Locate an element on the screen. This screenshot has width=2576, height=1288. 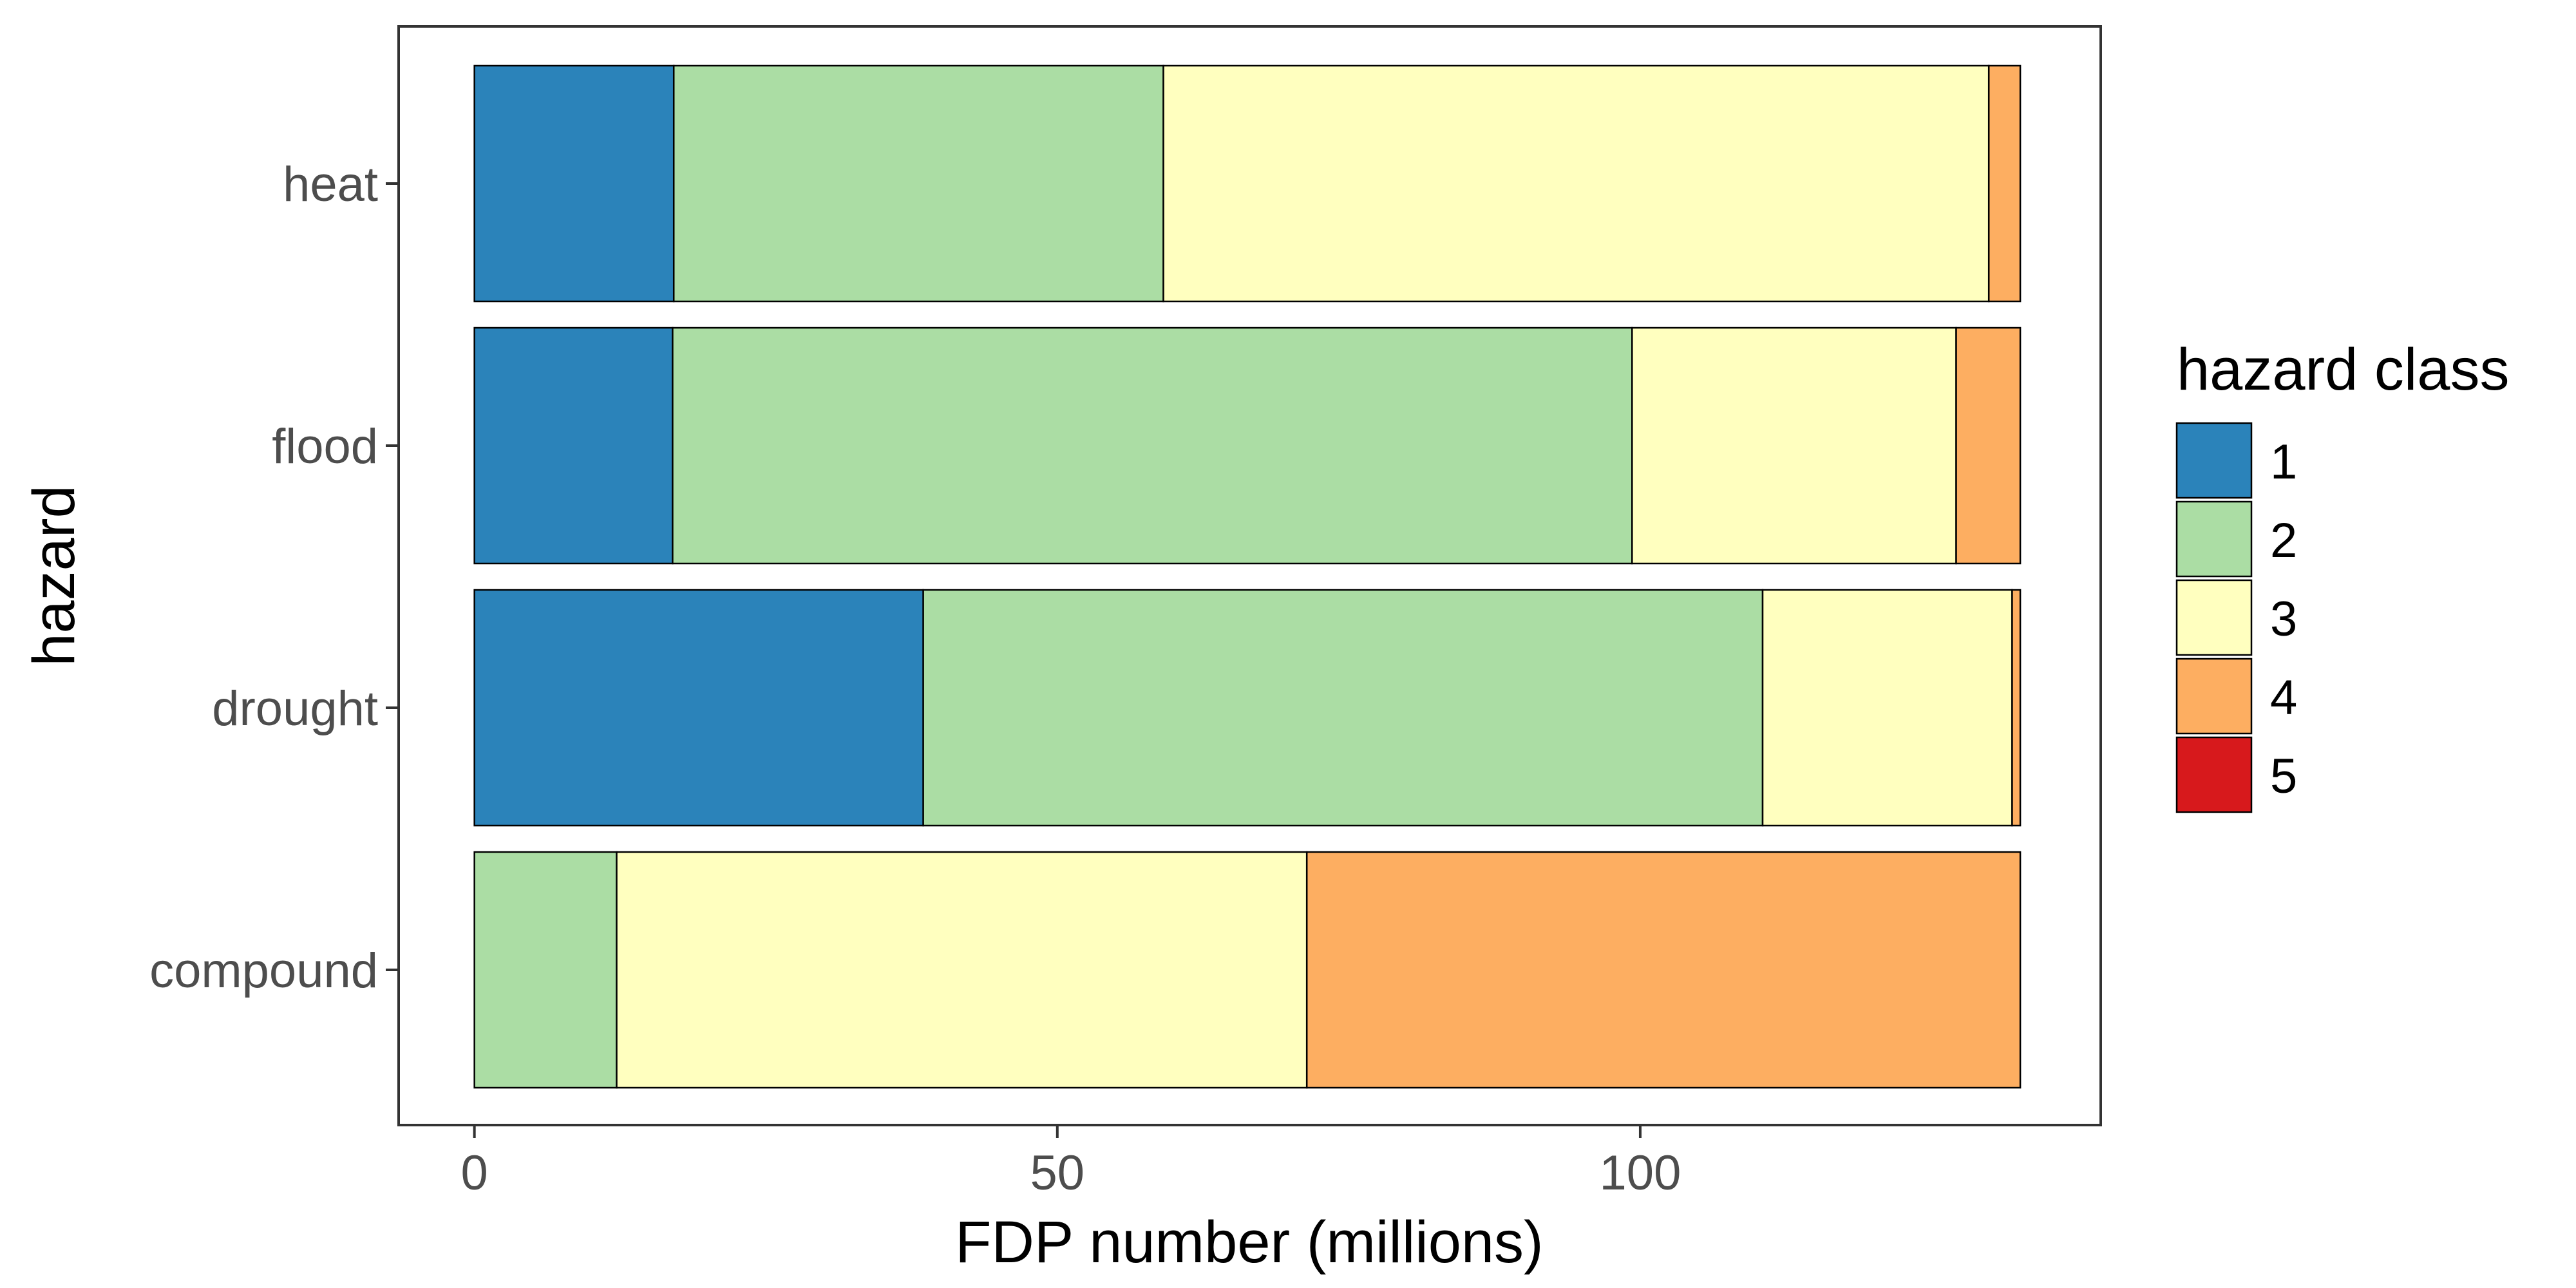
x-tick-label: 100 is located at coordinates (1640, 1173).